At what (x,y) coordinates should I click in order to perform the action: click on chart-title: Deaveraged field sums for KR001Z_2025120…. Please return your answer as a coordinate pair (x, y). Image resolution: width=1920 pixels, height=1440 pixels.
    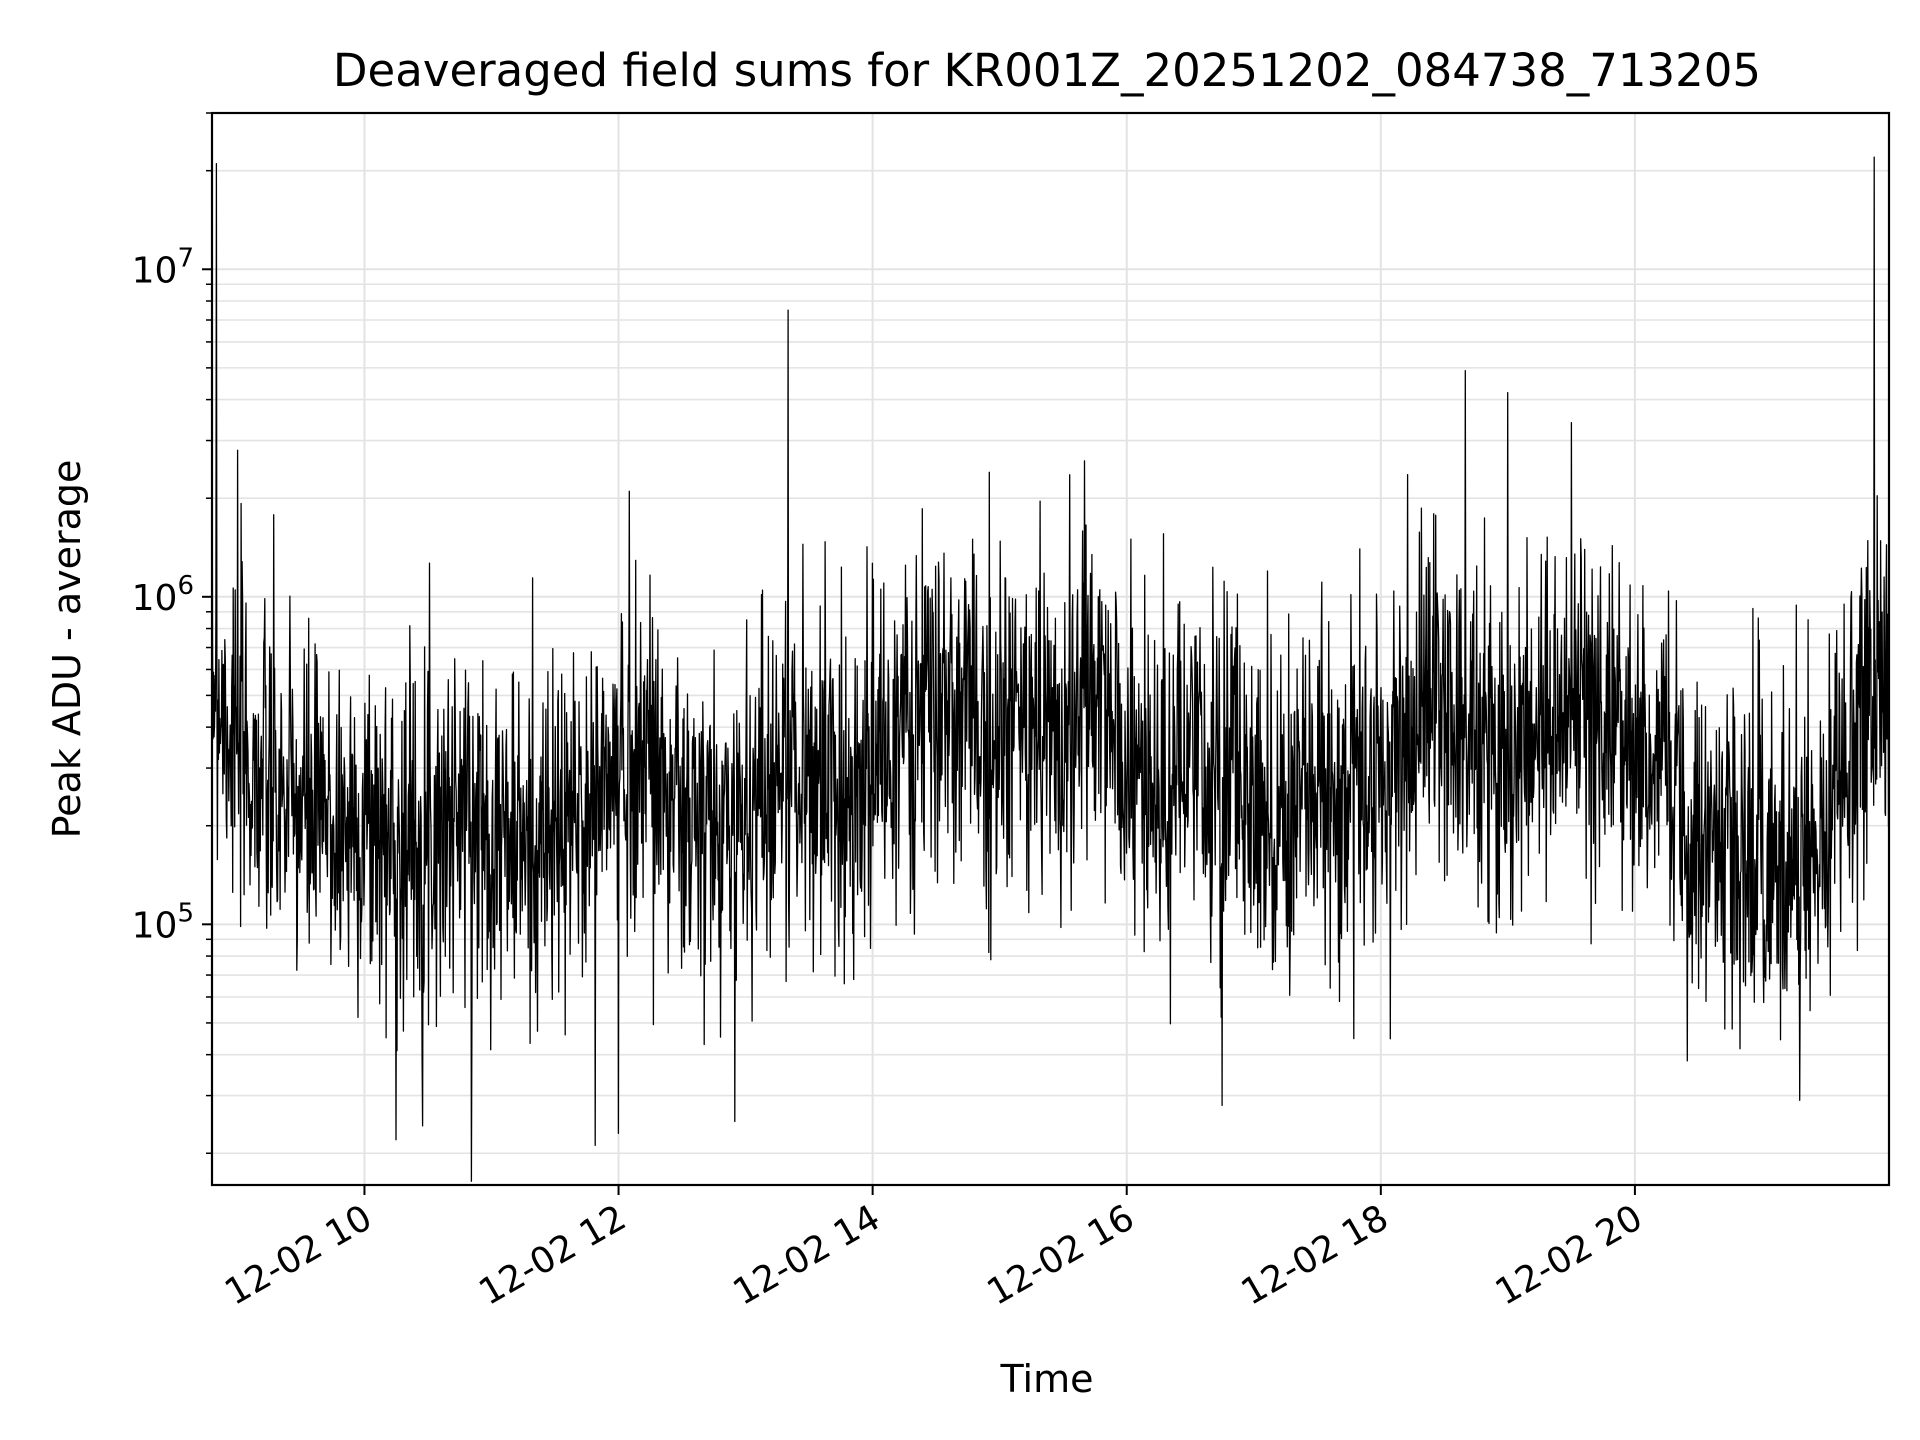
    Looking at the image, I should click on (1047, 70).